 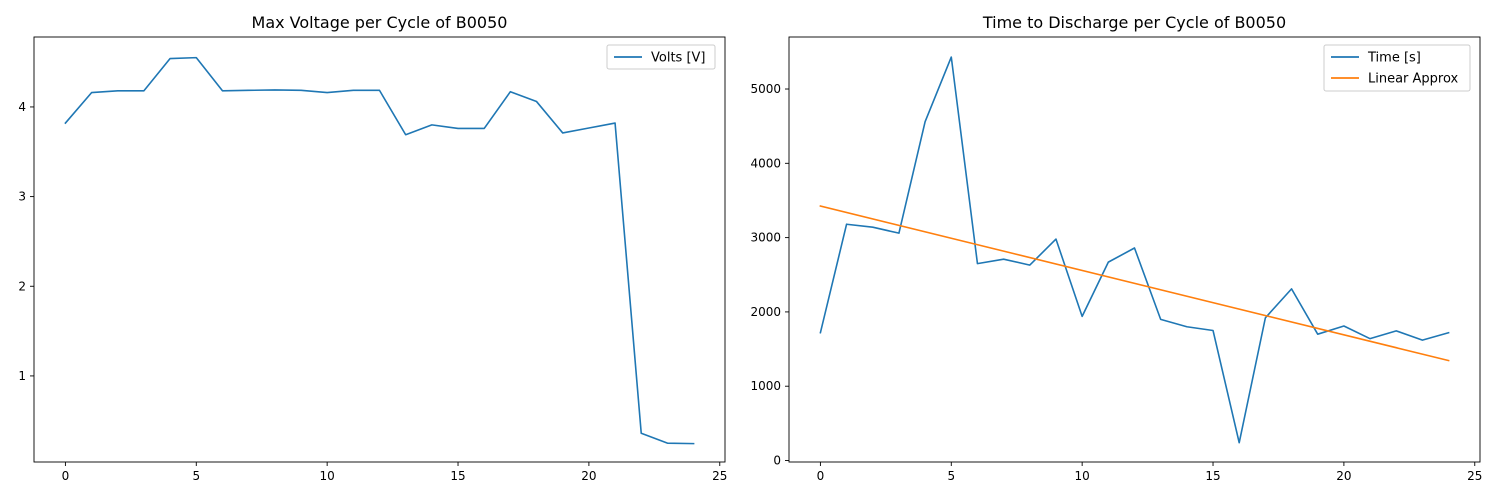 What do you see at coordinates (22, 286) in the screenshot?
I see `y-tick-label: 2` at bounding box center [22, 286].